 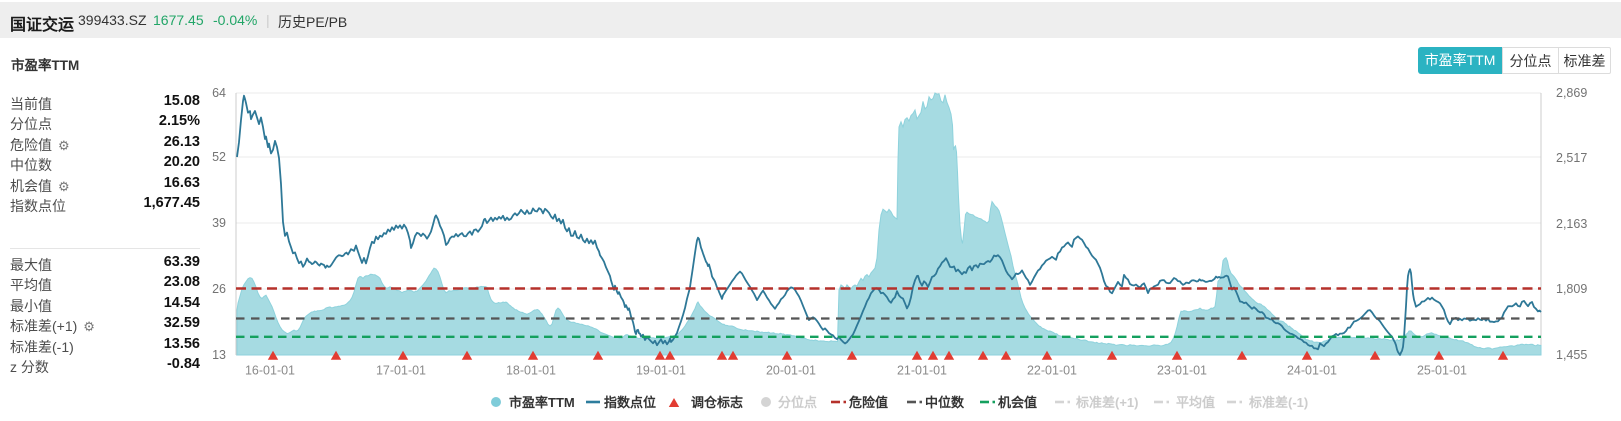 What do you see at coordinates (219, 93) in the screenshot?
I see `svg-text: 64` at bounding box center [219, 93].